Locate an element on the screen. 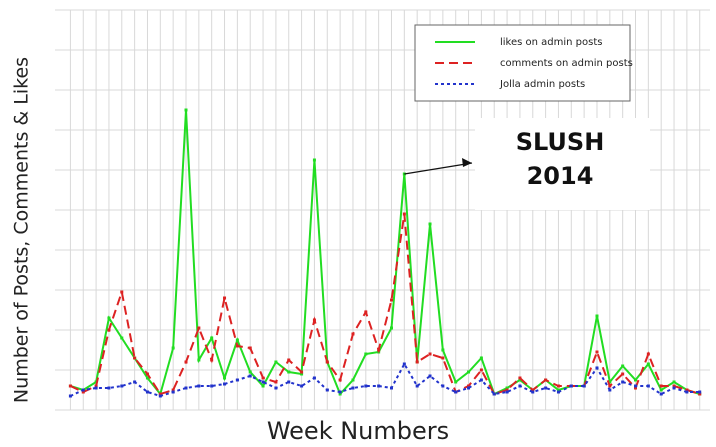 This screenshot has width=716, height=447. arrow-head is located at coordinates (467, 162).